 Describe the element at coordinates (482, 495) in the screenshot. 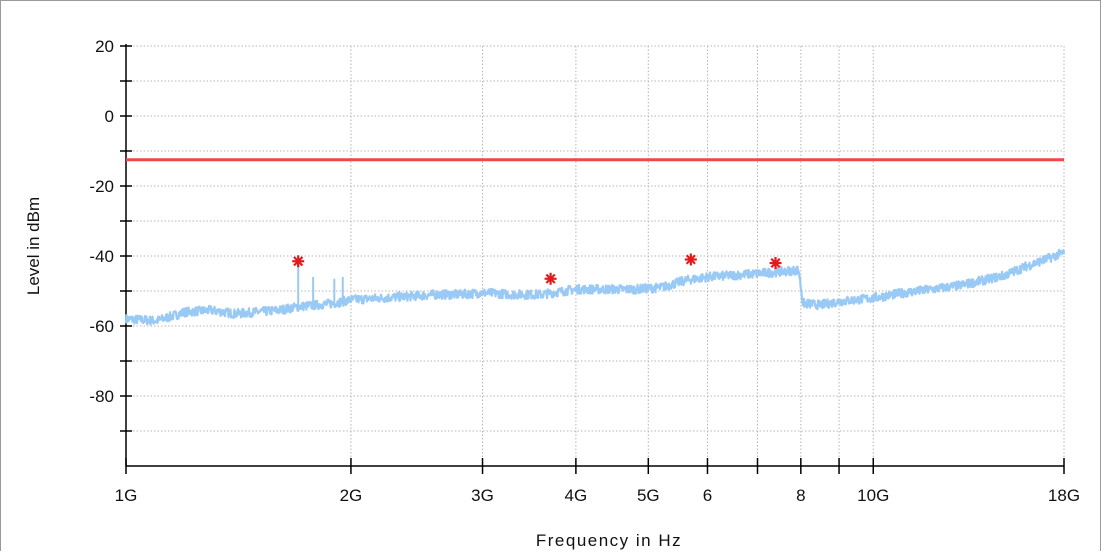

I see `x-tick-label: 3G` at that location.